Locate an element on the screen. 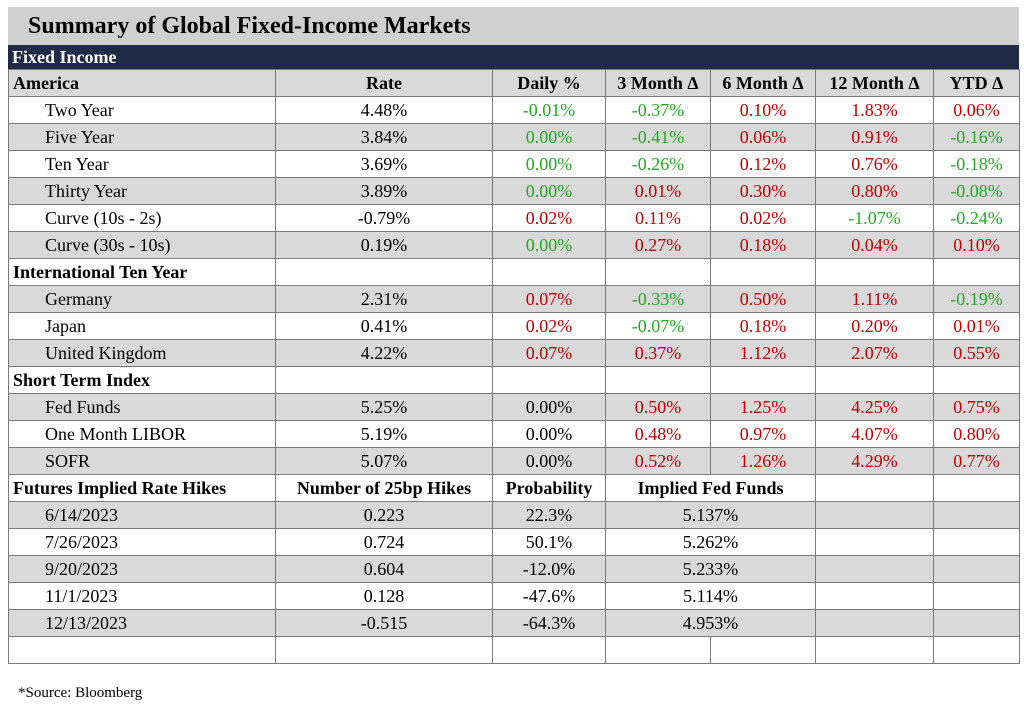  rate-cell: 0.41% is located at coordinates (384, 326).